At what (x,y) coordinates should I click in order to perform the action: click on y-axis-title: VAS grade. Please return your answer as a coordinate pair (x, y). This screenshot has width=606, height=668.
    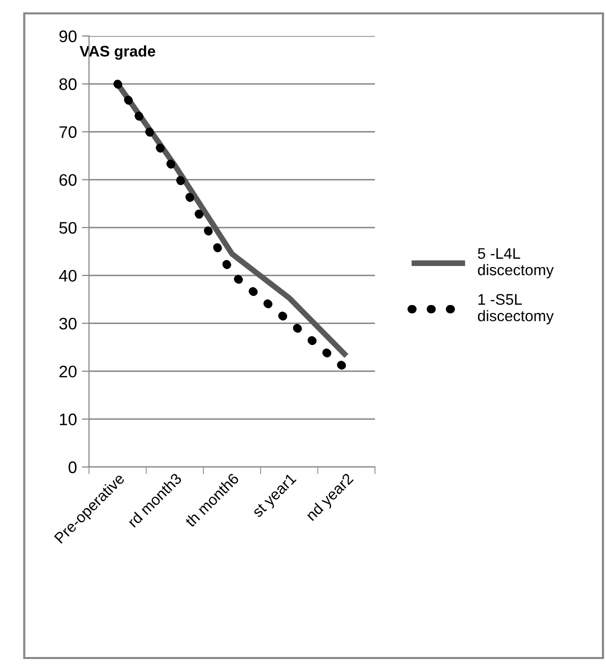
    Looking at the image, I should click on (118, 52).